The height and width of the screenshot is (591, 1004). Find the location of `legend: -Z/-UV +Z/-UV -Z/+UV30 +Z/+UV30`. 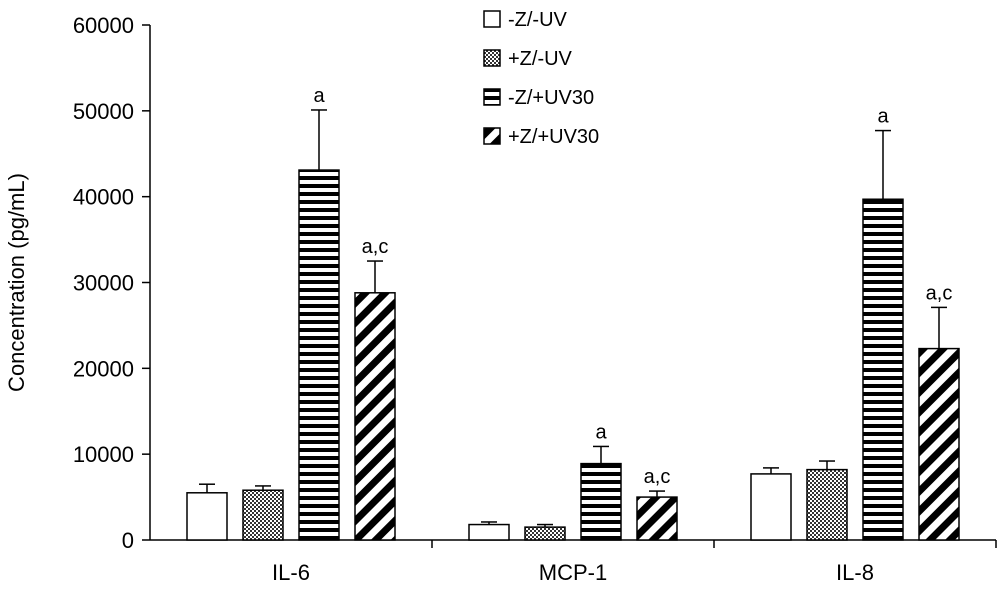

legend: -Z/-UV +Z/-UV -Z/+UV30 +Z/+UV30 is located at coordinates (541, 78).